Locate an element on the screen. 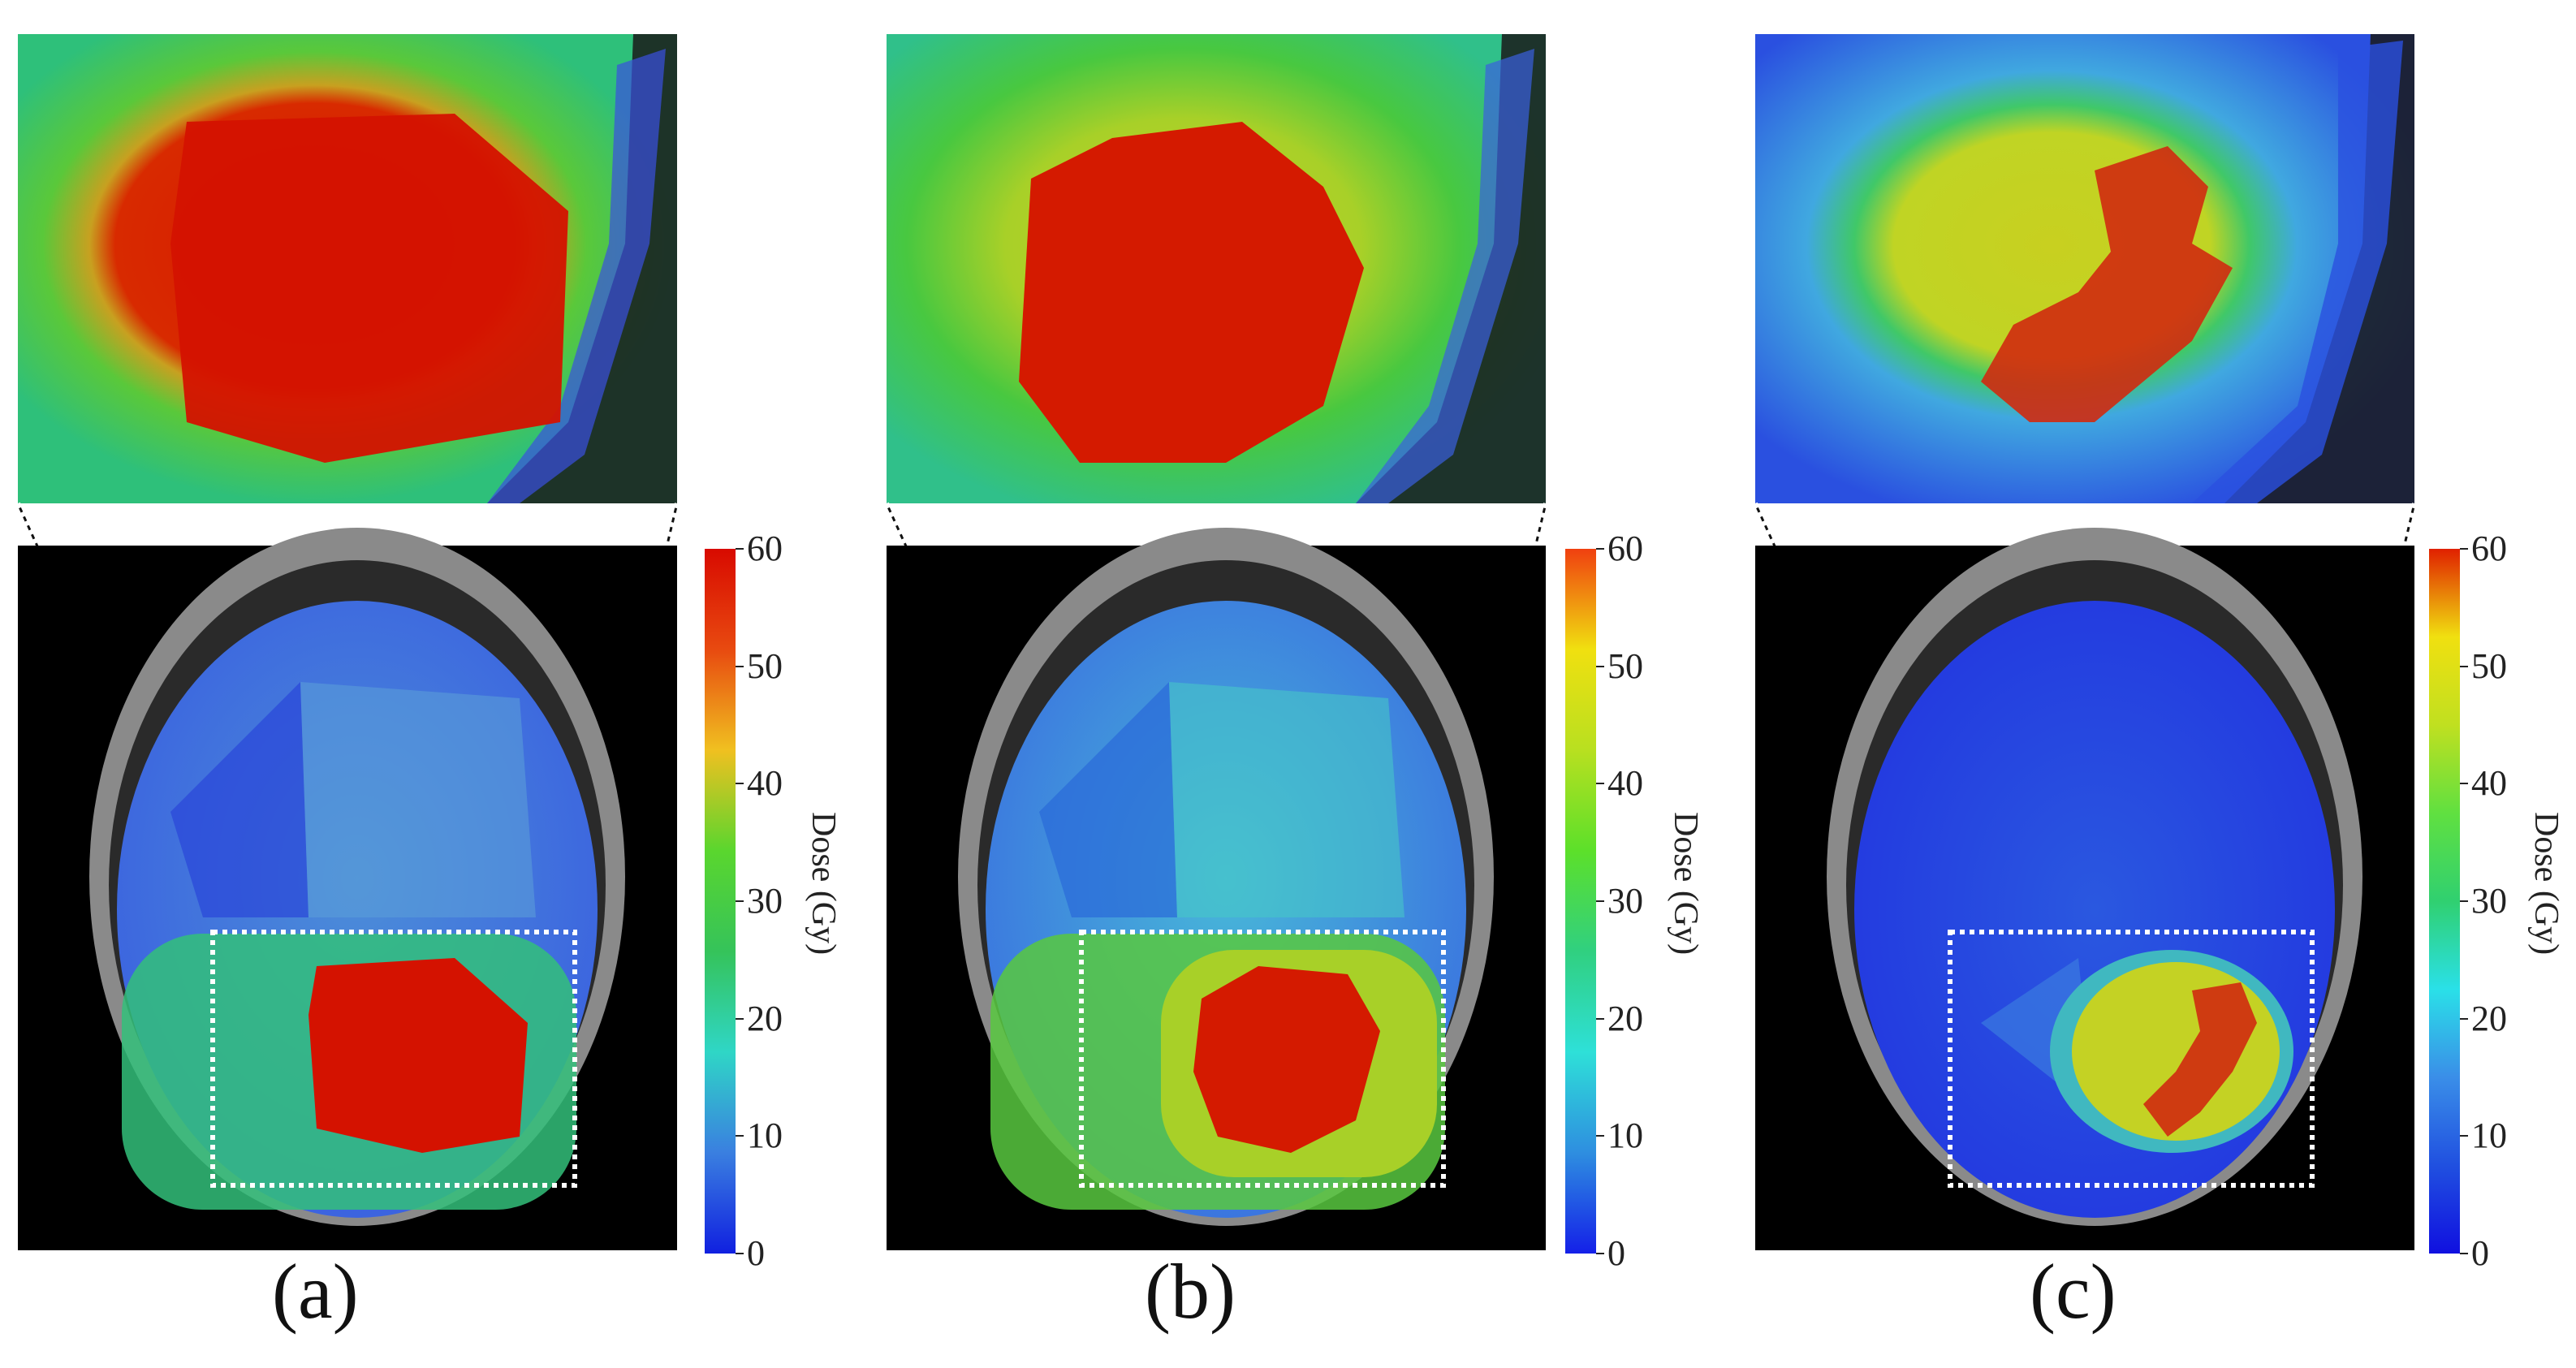 This screenshot has height=1368, width=2576. colorbar-b-tick-label: 40 is located at coordinates (1625, 783).